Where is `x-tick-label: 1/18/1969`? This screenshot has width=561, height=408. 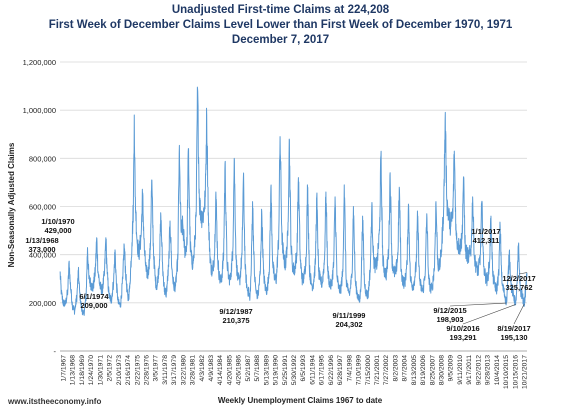 x-tick-label: 1/18/1969 is located at coordinates (82, 370).